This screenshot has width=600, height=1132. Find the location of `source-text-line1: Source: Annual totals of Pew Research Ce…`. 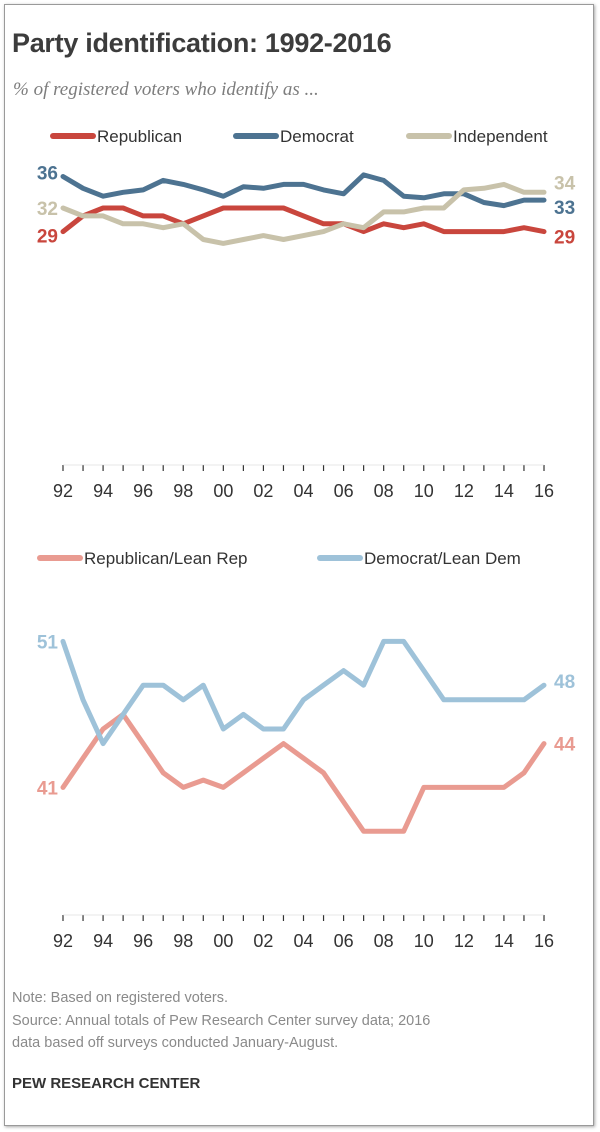

source-text-line1: Source: Annual totals of Pew Research Ce… is located at coordinates (221, 1021).